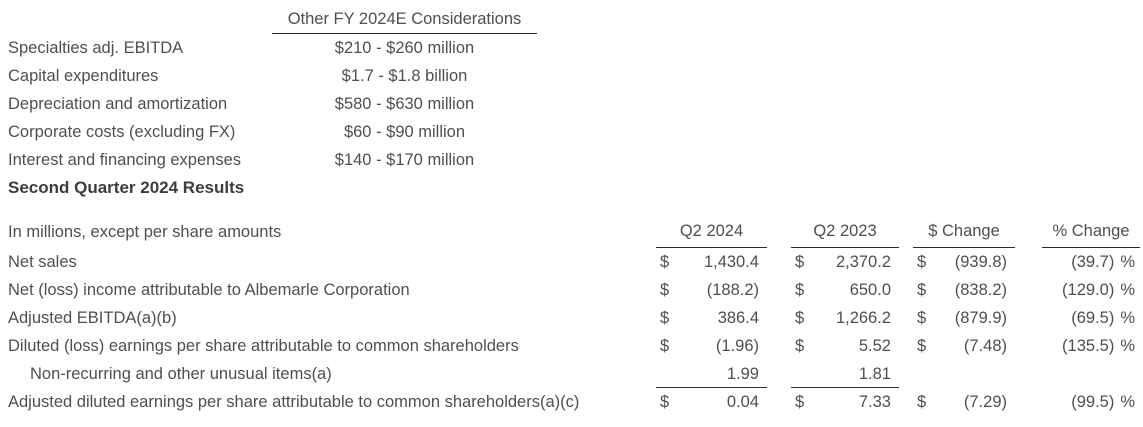  What do you see at coordinates (863, 262) in the screenshot?
I see `cell-value: 2,370.2` at bounding box center [863, 262].